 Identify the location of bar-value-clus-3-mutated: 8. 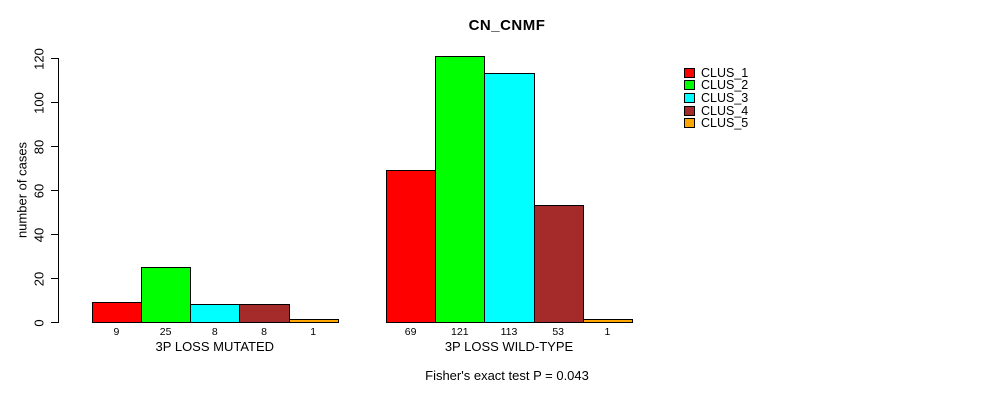
(214, 332).